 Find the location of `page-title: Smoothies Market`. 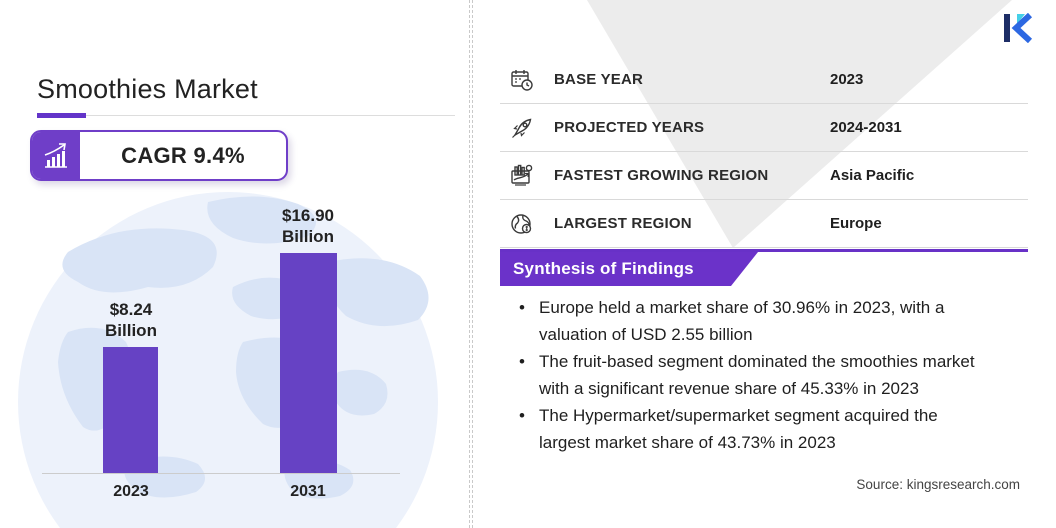

page-title: Smoothies Market is located at coordinates (147, 89).